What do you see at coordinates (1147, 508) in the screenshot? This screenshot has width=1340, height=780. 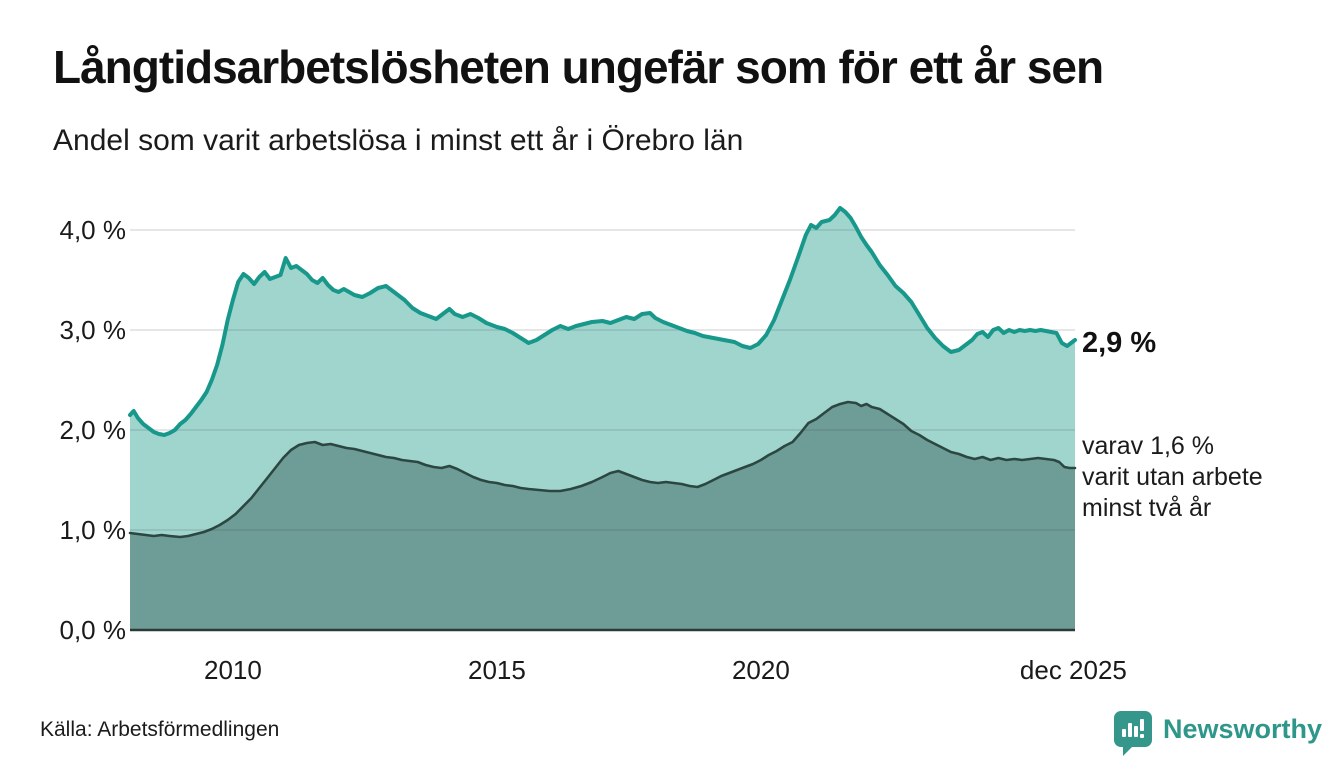 I see `annotation-line-3: minst två år` at bounding box center [1147, 508].